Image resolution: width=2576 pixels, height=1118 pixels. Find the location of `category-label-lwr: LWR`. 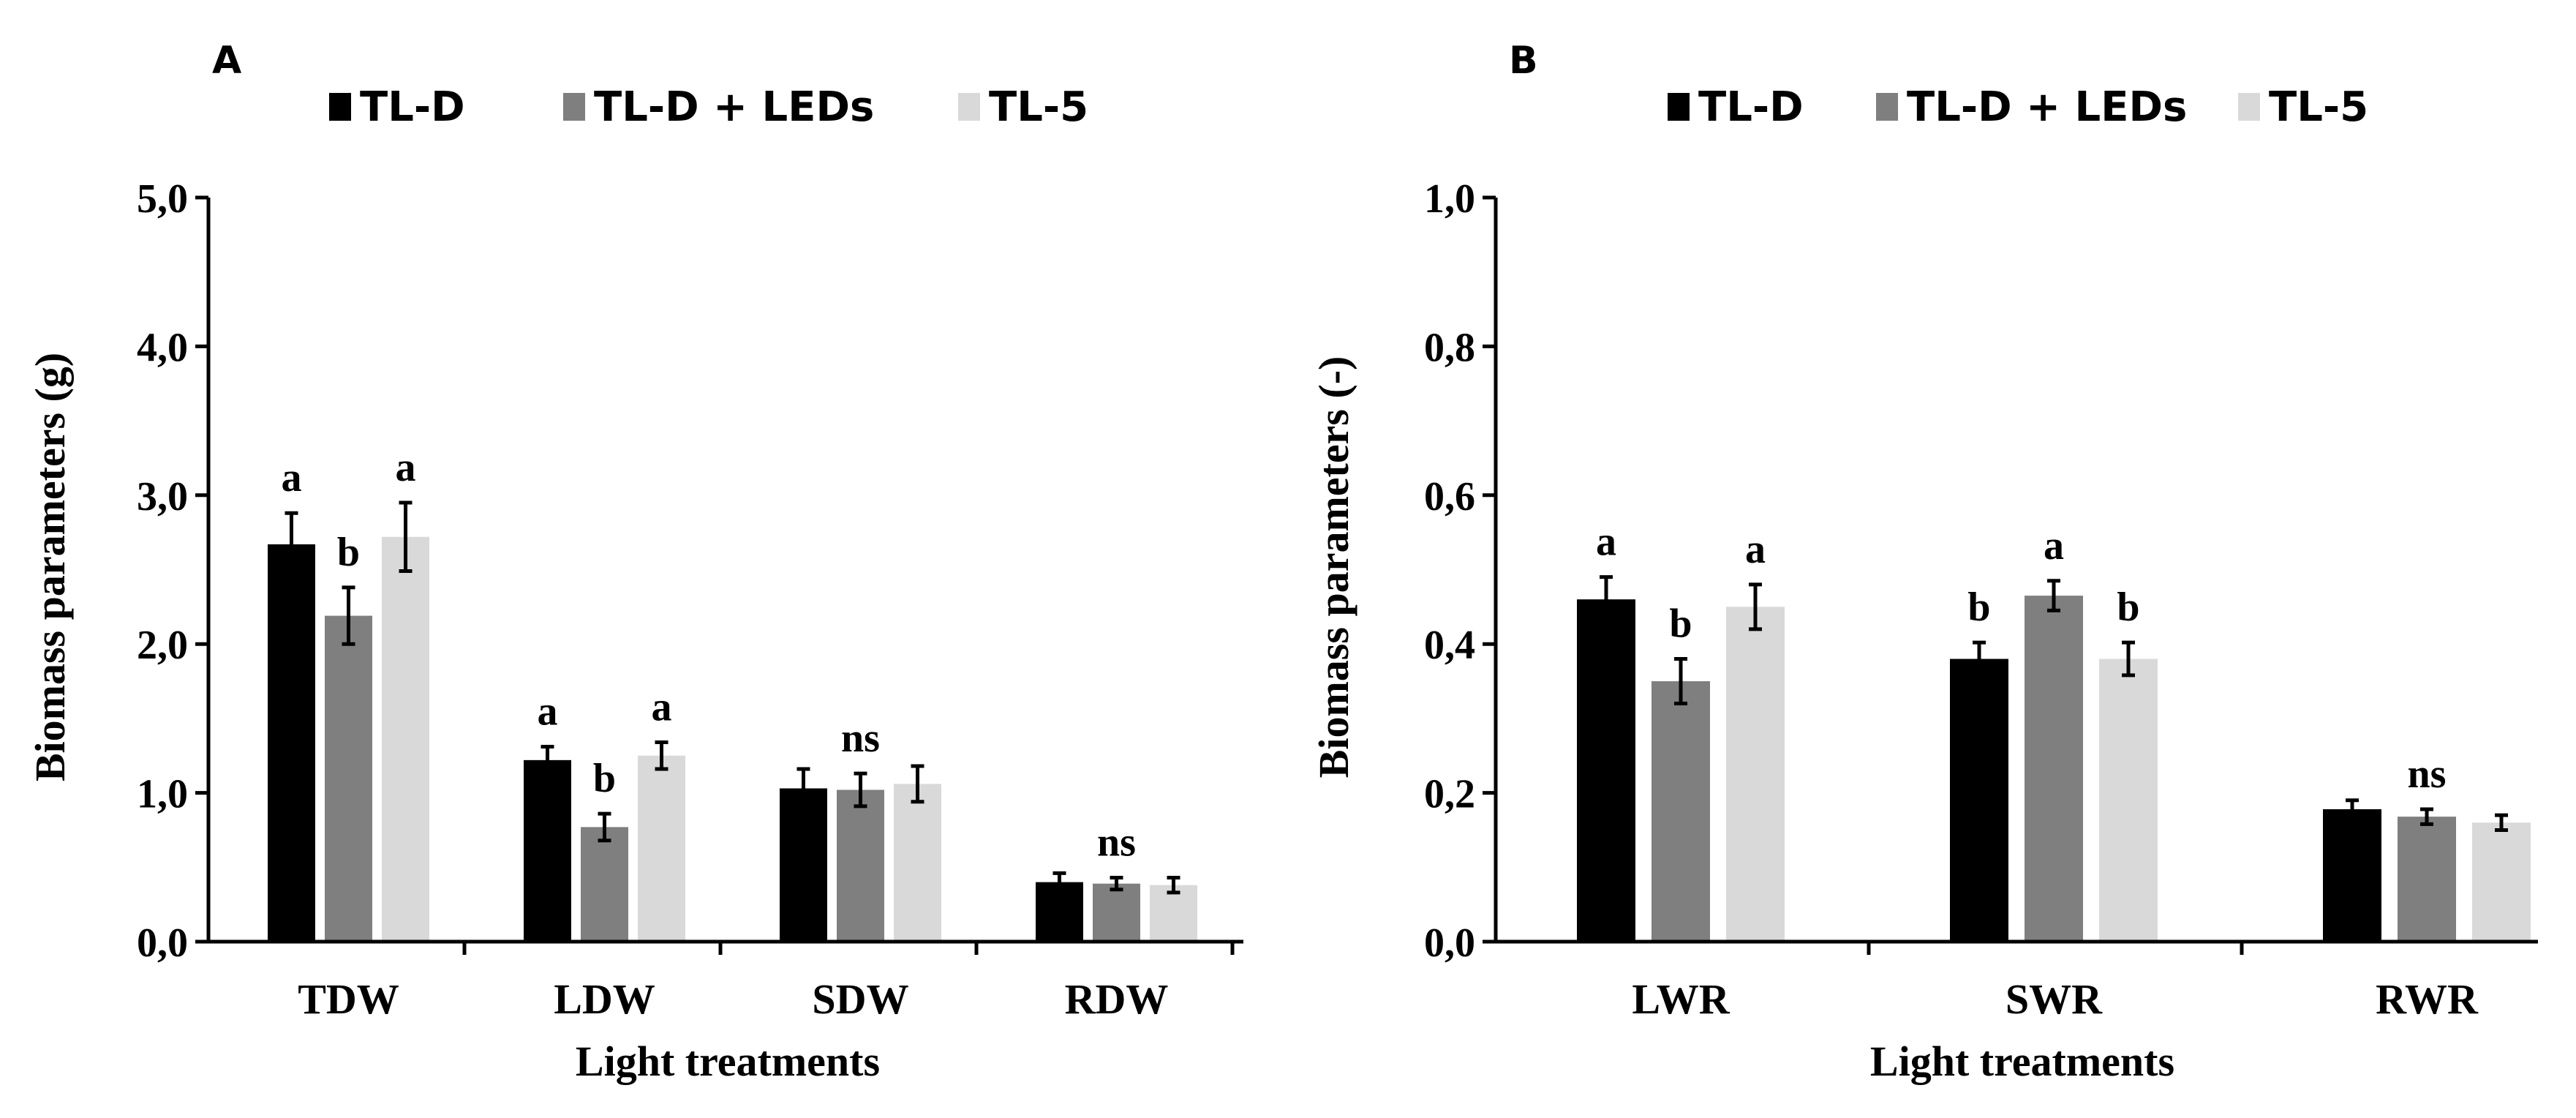

category-label-lwr: LWR is located at coordinates (1681, 999).